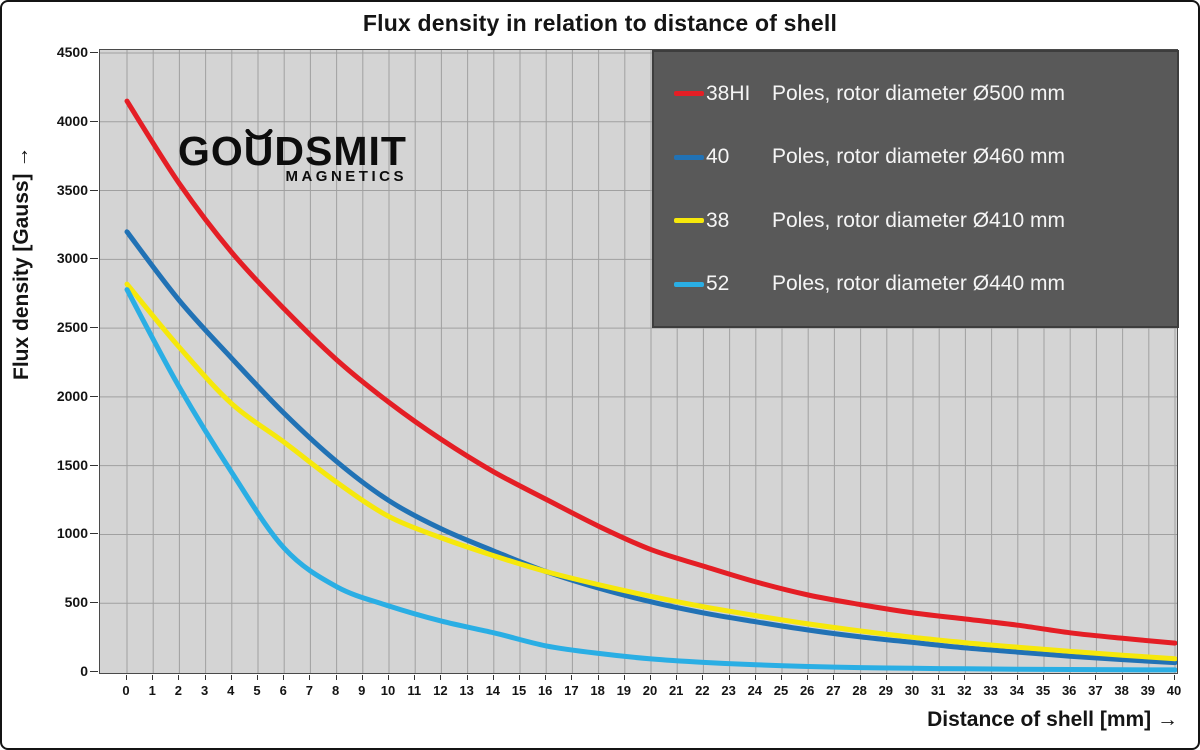 The image size is (1200, 750). I want to click on legend-item-38hi: 38HI Poles, rotor diameter Ø500 mm, so click(925, 94).